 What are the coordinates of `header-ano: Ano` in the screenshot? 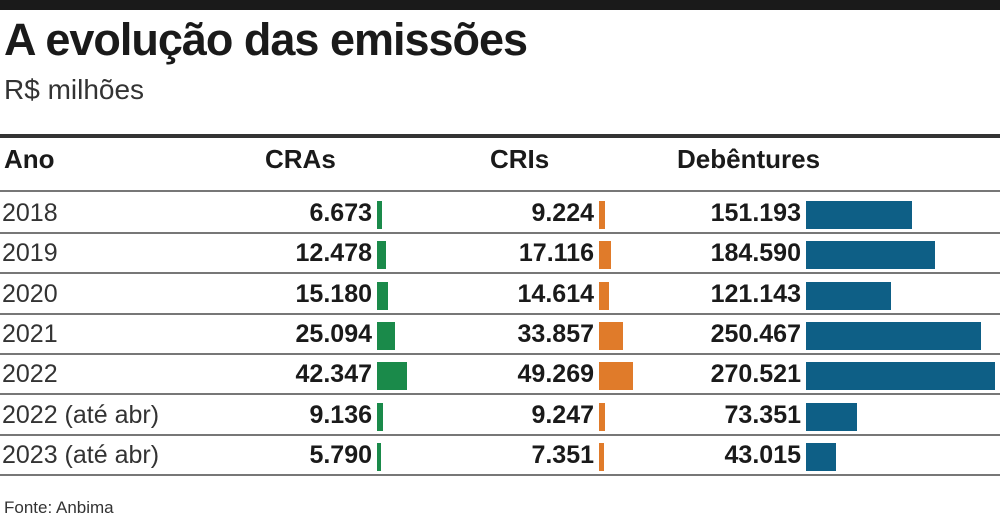 It's located at (29, 159).